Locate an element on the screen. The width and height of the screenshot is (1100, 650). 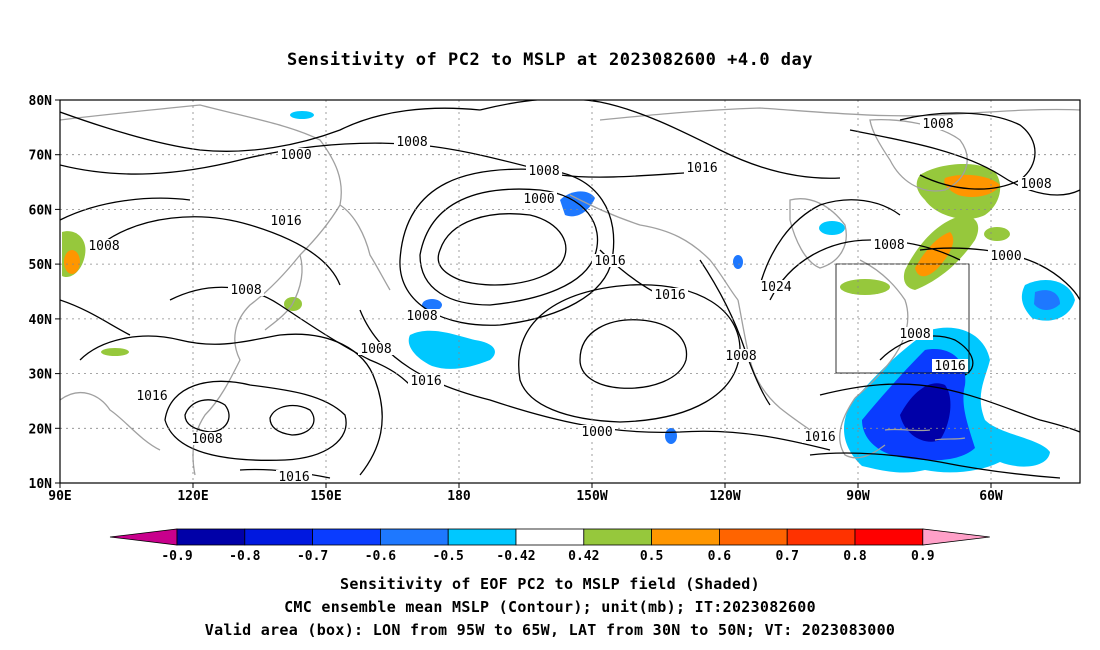
asia-coast is located at coordinates (201, 290).